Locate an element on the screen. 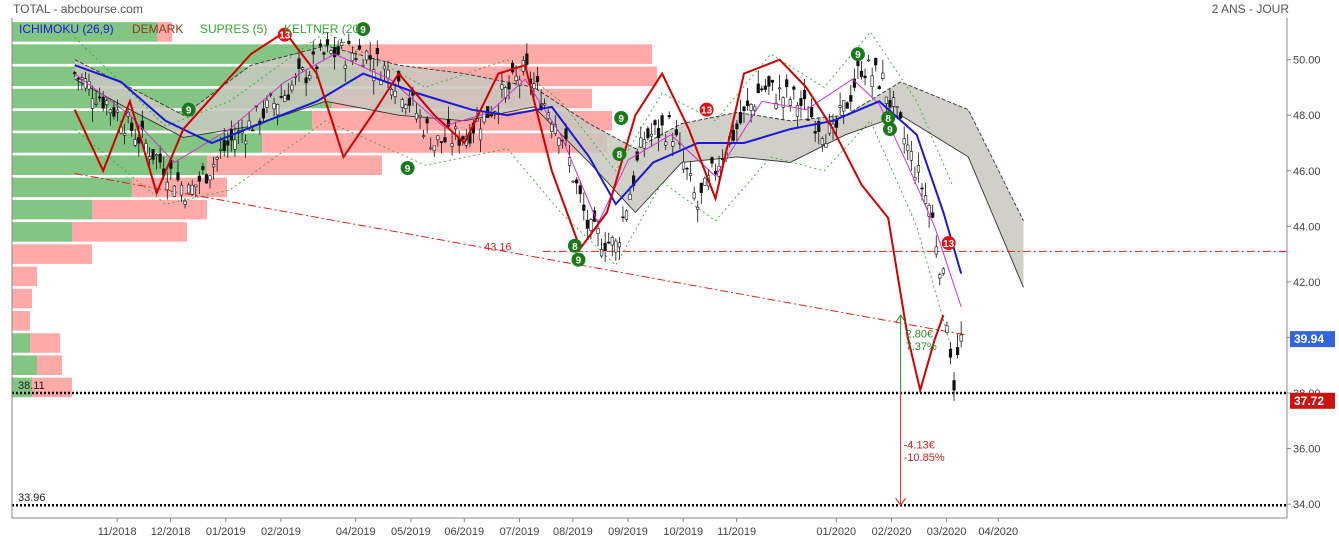  support-price-badge is located at coordinates (1312, 400).